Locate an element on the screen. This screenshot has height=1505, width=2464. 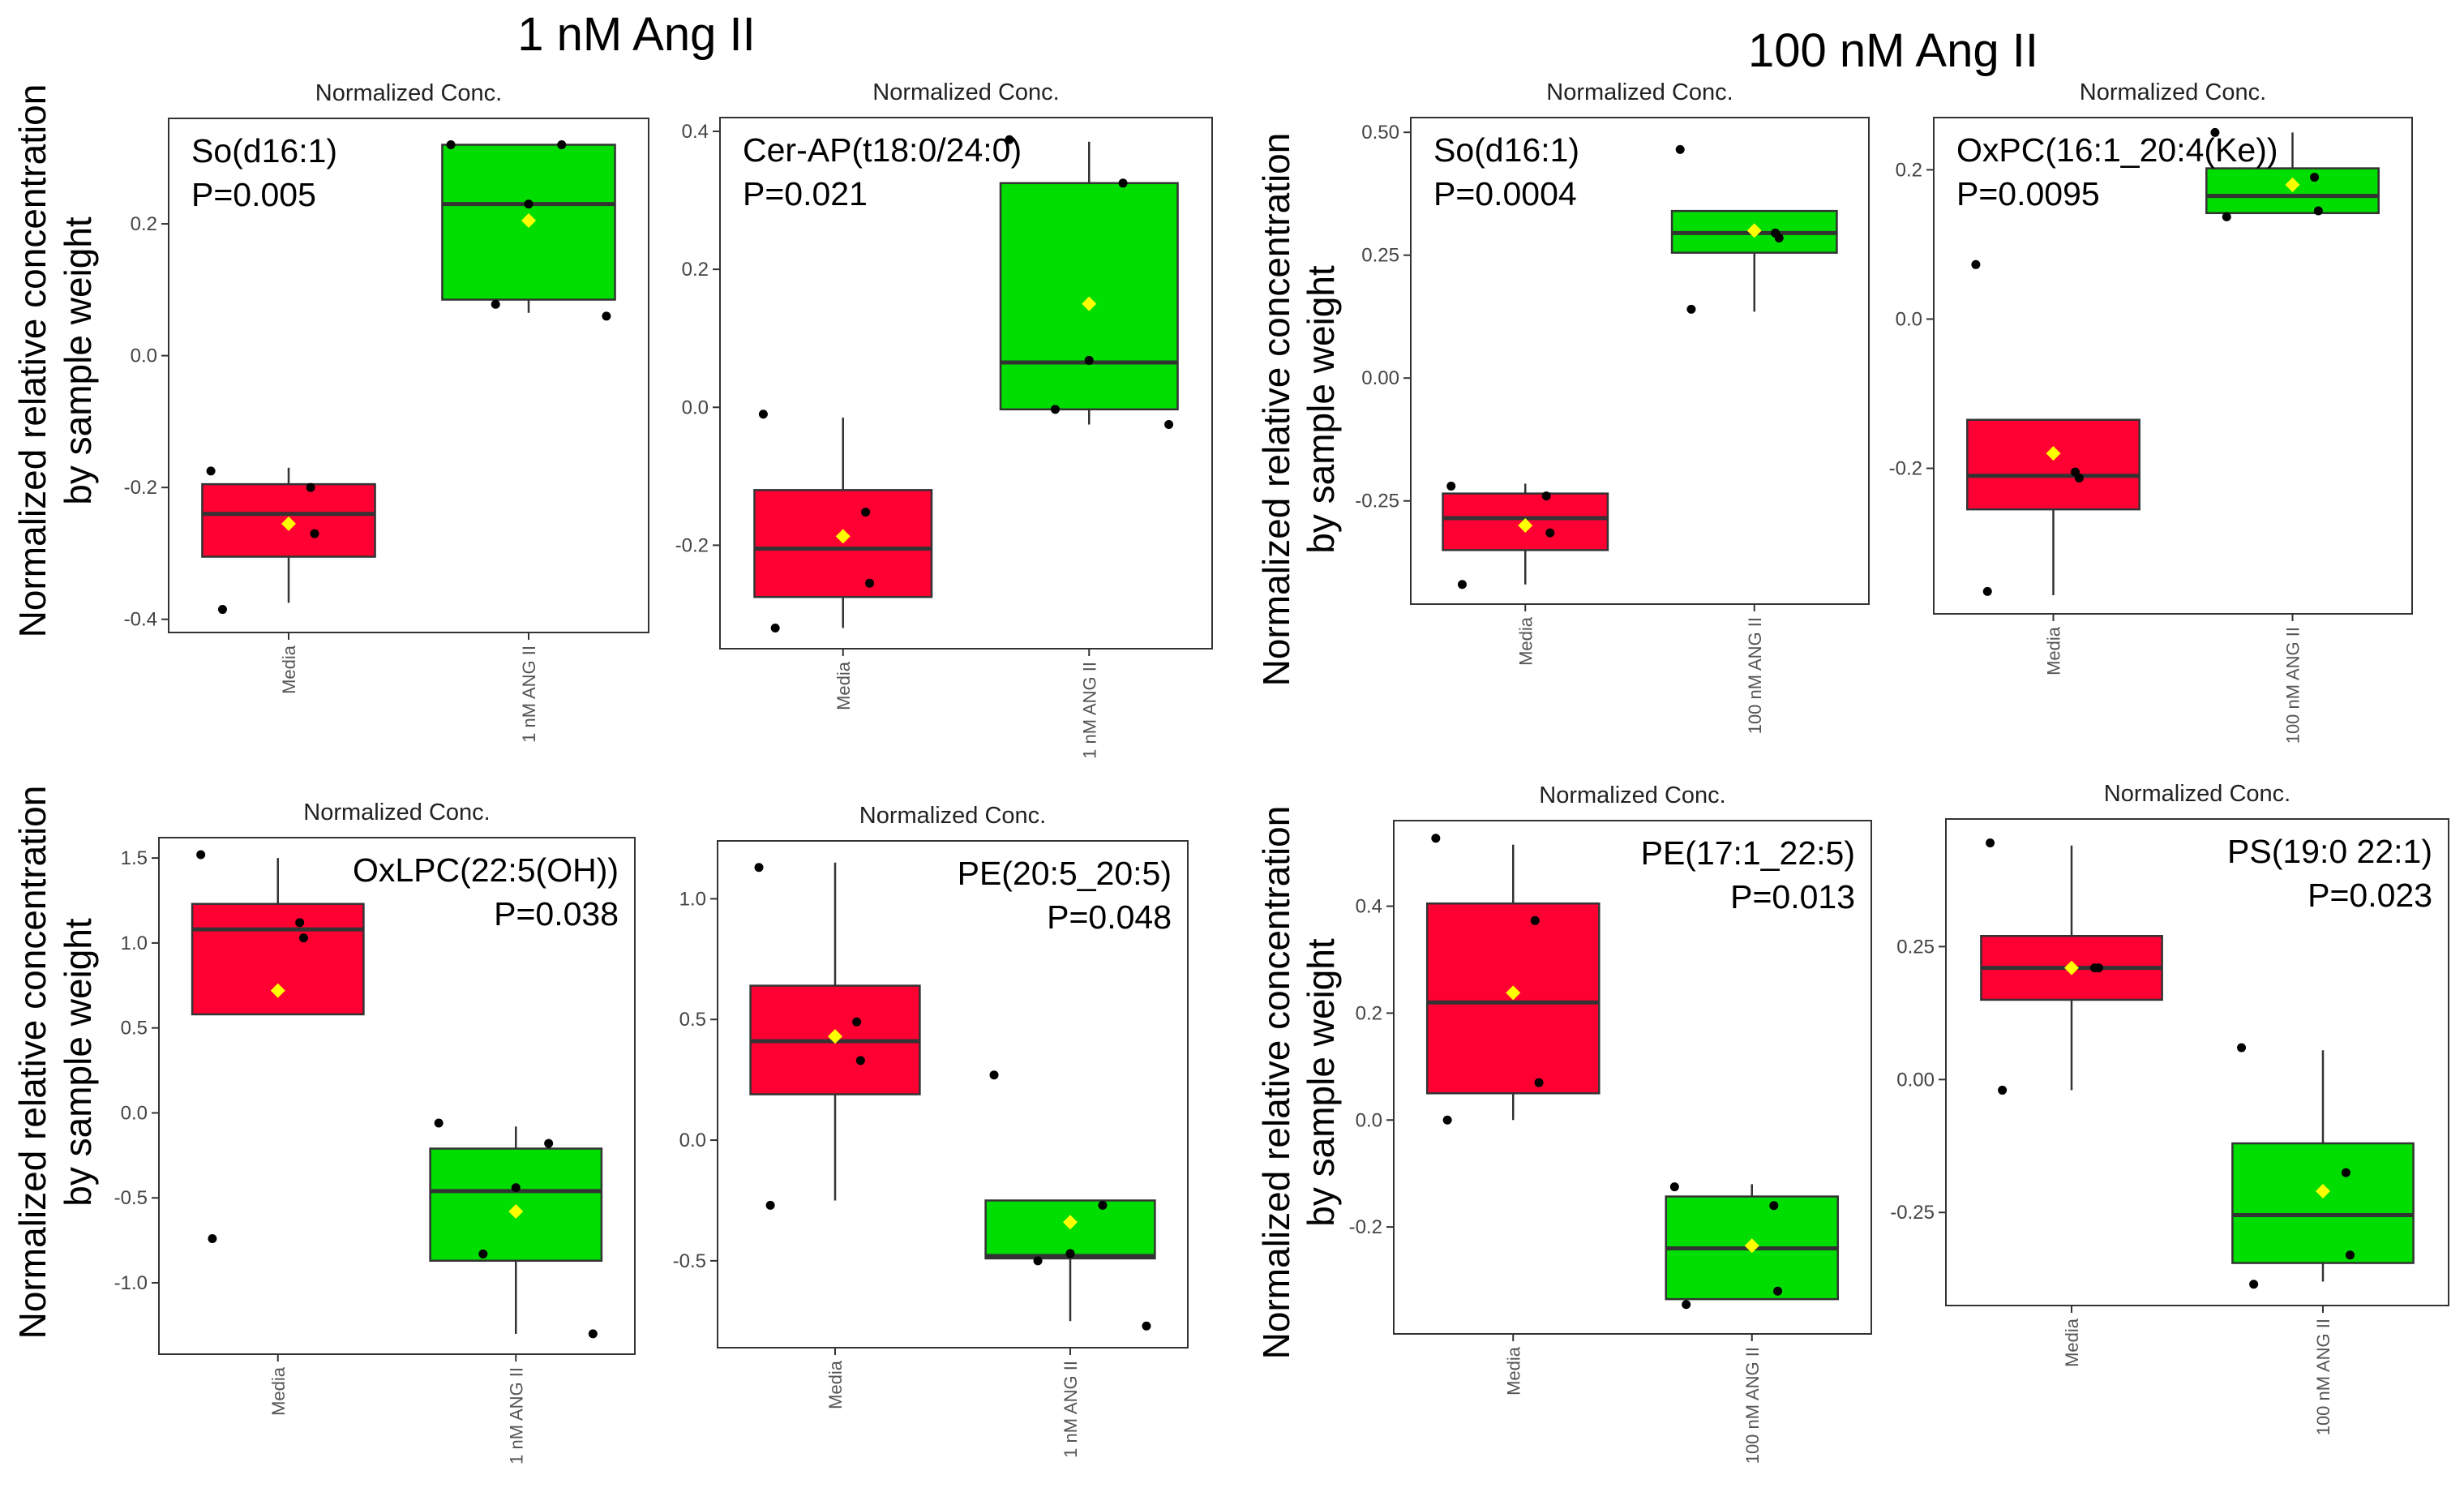
lipid-label: OxPC(16:1_20:4(Ke)) is located at coordinates (2117, 150).